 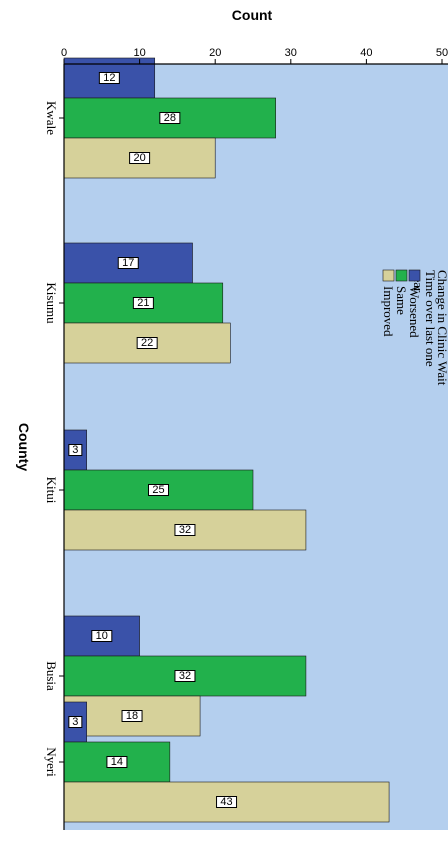 I want to click on value-tick-label: 20, so click(x=215, y=53).